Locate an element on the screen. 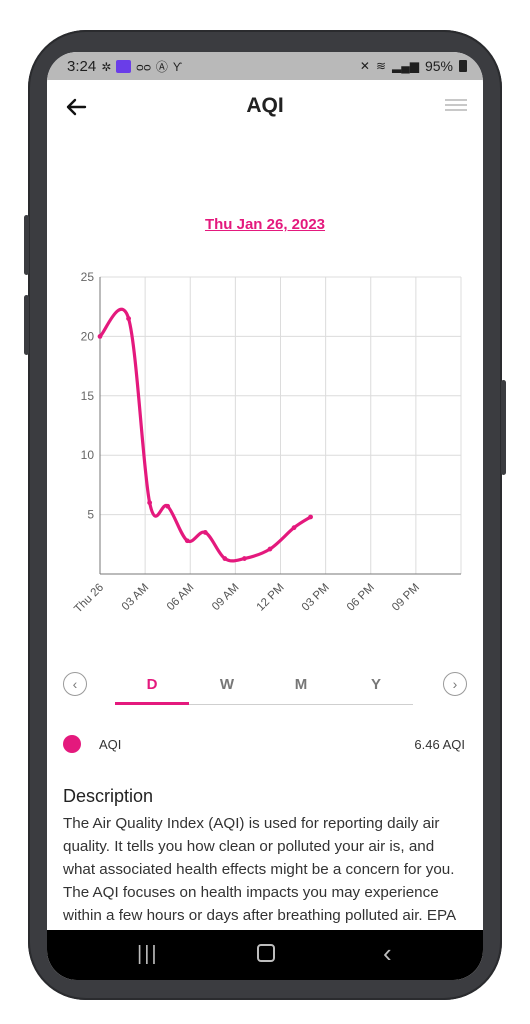  x-tick-label: 09 AM is located at coordinates (226, 598).